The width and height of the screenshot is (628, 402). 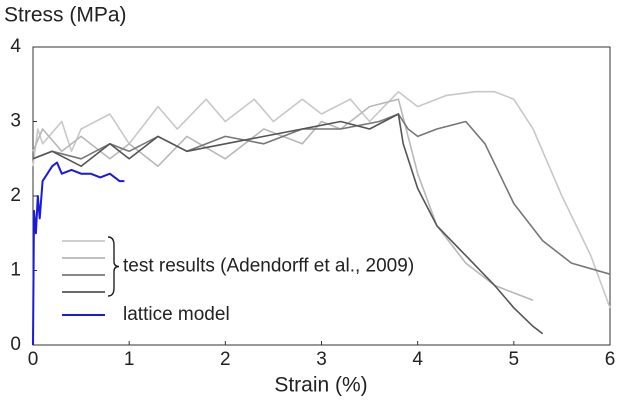 What do you see at coordinates (321, 359) in the screenshot?
I see `x-tick-label: 3` at bounding box center [321, 359].